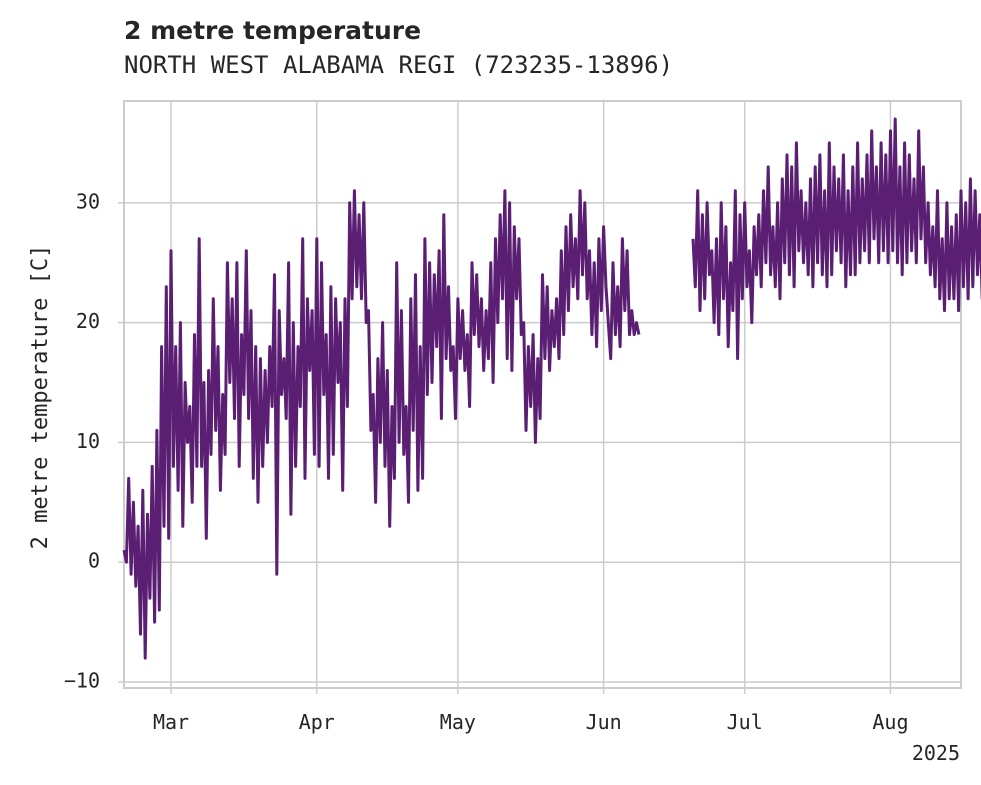  What do you see at coordinates (890, 722) in the screenshot?
I see `x-tick-label: Aug` at bounding box center [890, 722].